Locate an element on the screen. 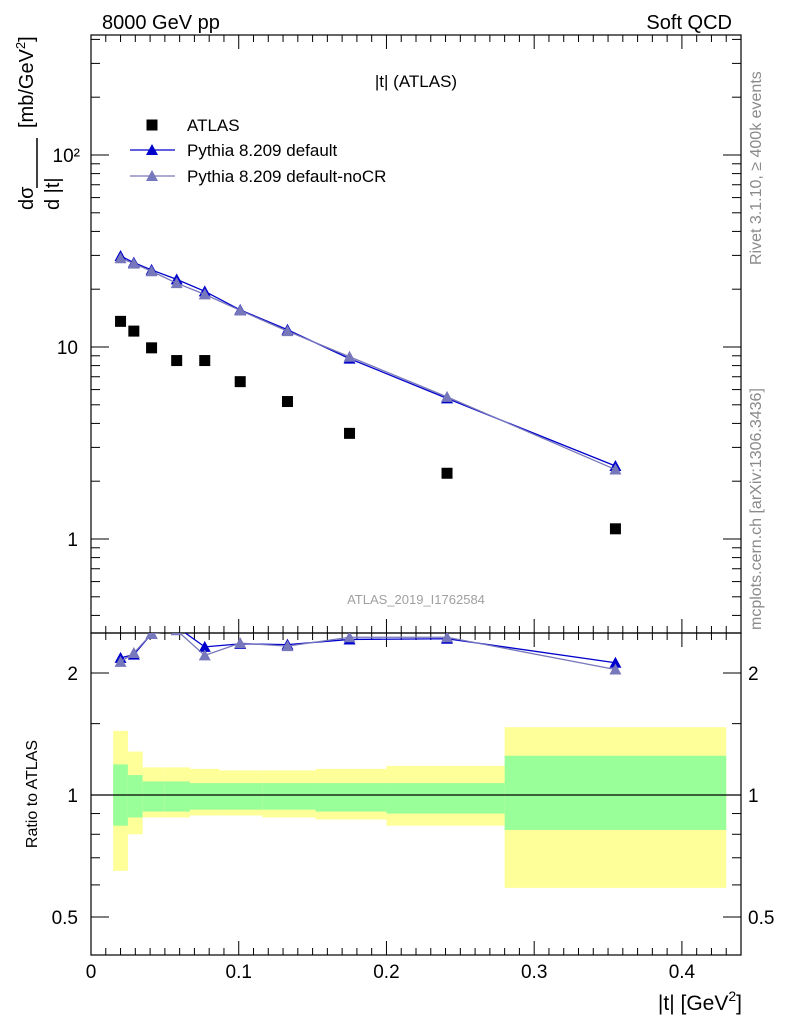 The height and width of the screenshot is (1024, 786). ratio-y-tick-label: 0.5 is located at coordinates (65, 918).